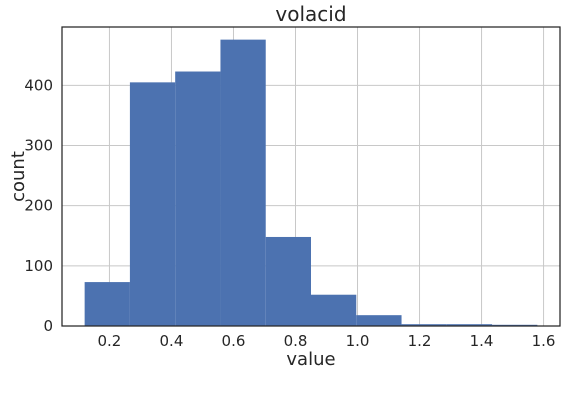 This screenshot has width=570, height=404. What do you see at coordinates (110, 341) in the screenshot?
I see `x-tick-label: 0.2` at bounding box center [110, 341].